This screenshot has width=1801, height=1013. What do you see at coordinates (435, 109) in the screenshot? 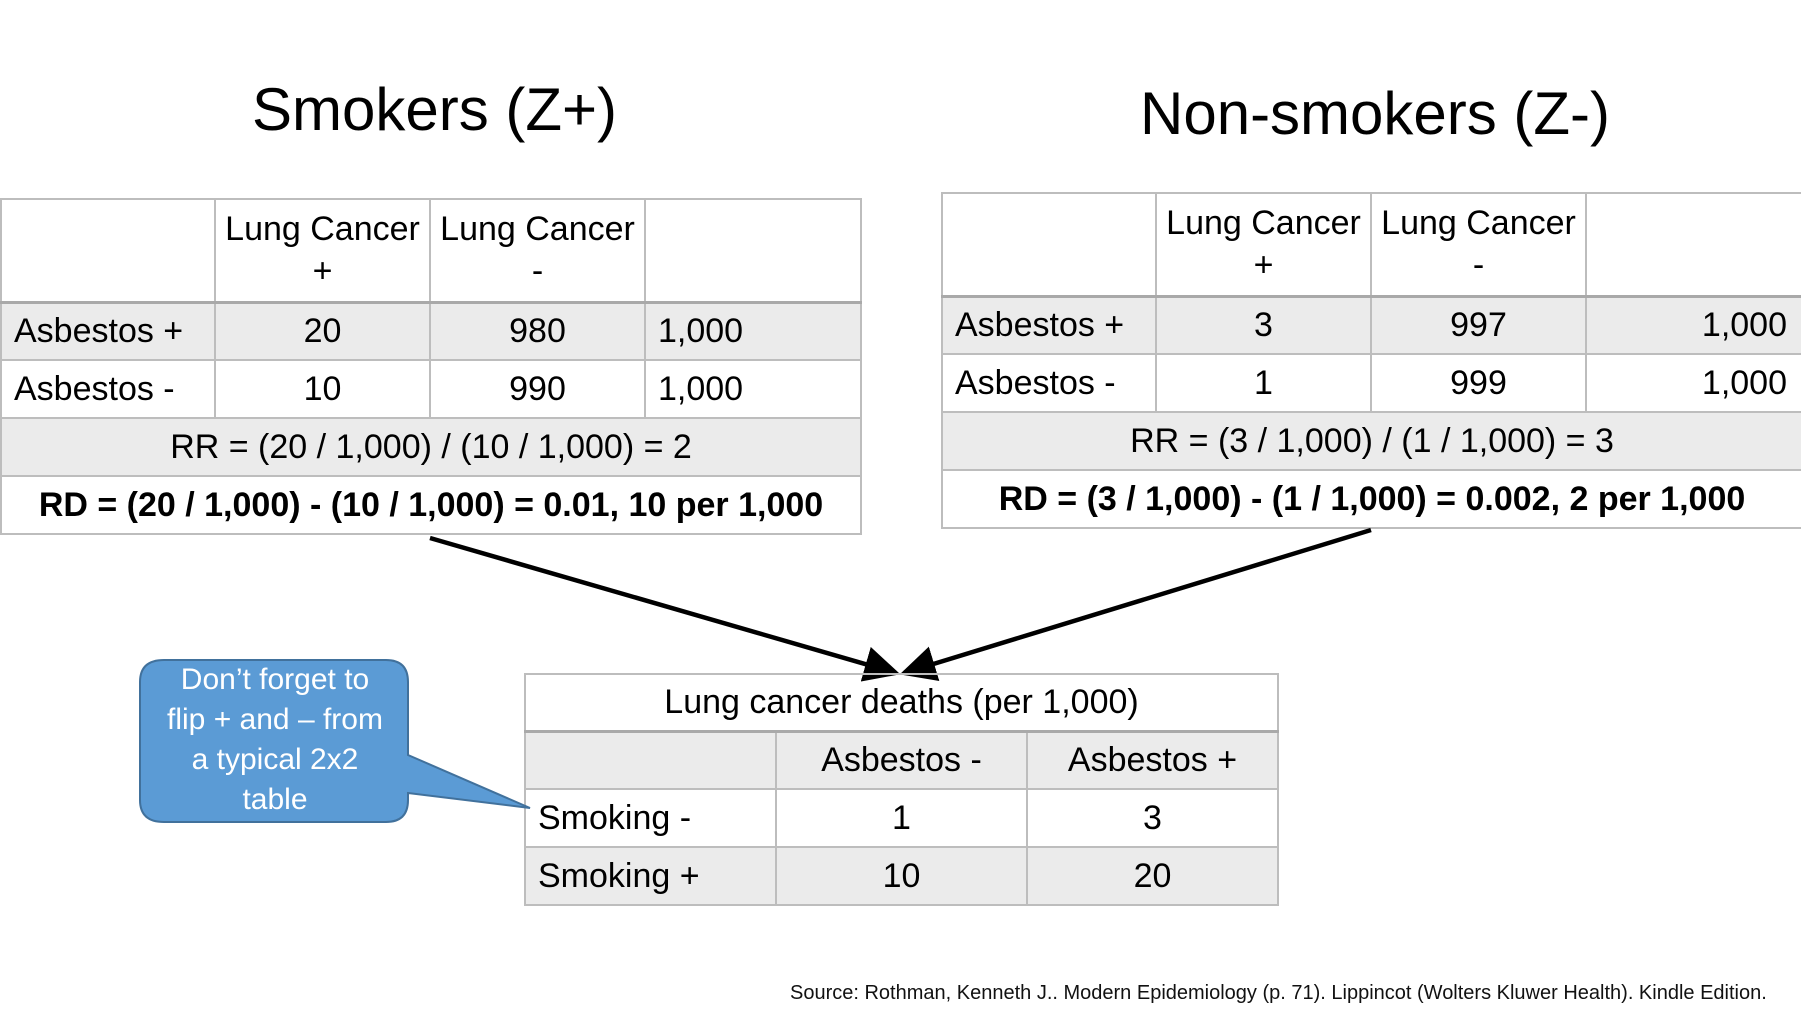
I see `smokers-title: Smokers (Z+)` at bounding box center [435, 109].